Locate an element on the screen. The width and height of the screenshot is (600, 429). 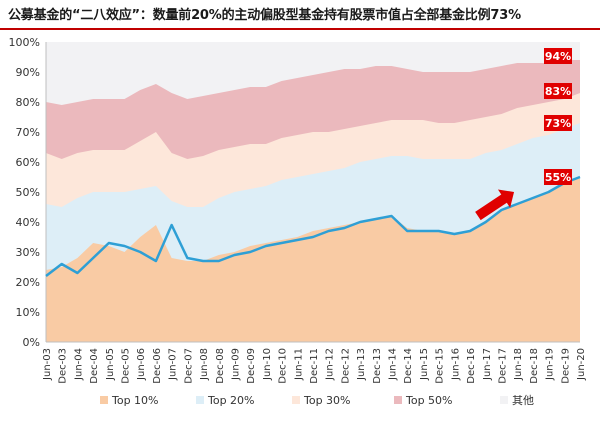
y-tick-label: 40% is located at coordinates (28, 222).